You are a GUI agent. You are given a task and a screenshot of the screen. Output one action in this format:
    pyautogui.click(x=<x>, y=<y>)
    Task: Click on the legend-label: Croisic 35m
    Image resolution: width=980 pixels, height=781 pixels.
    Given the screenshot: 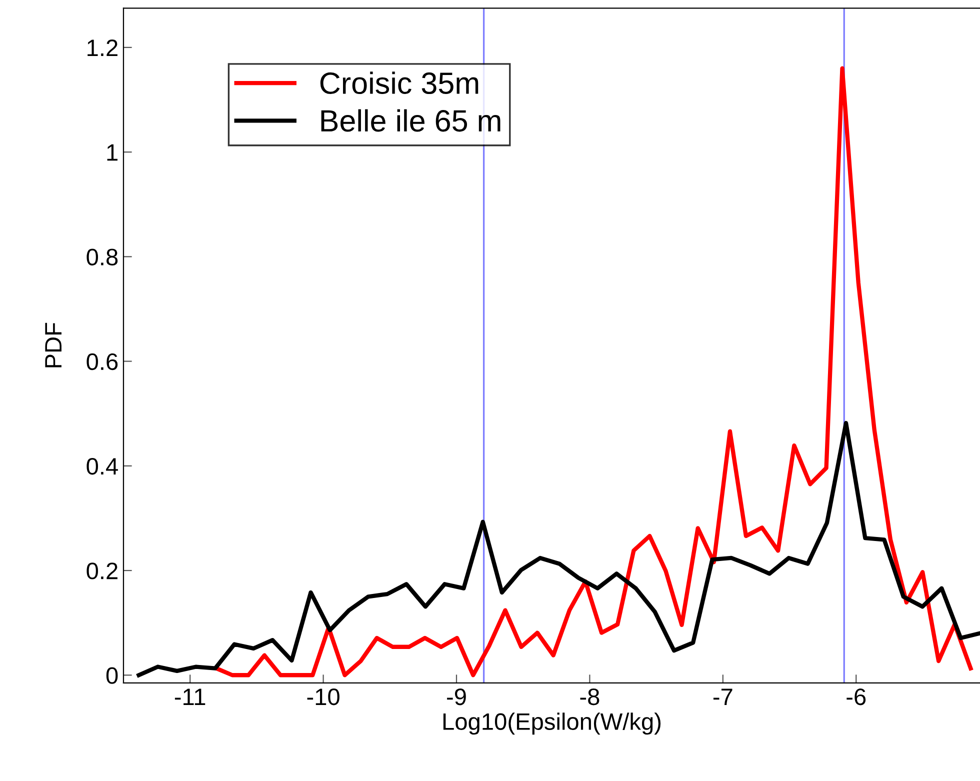 What is the action you would take?
    pyautogui.click(x=399, y=83)
    